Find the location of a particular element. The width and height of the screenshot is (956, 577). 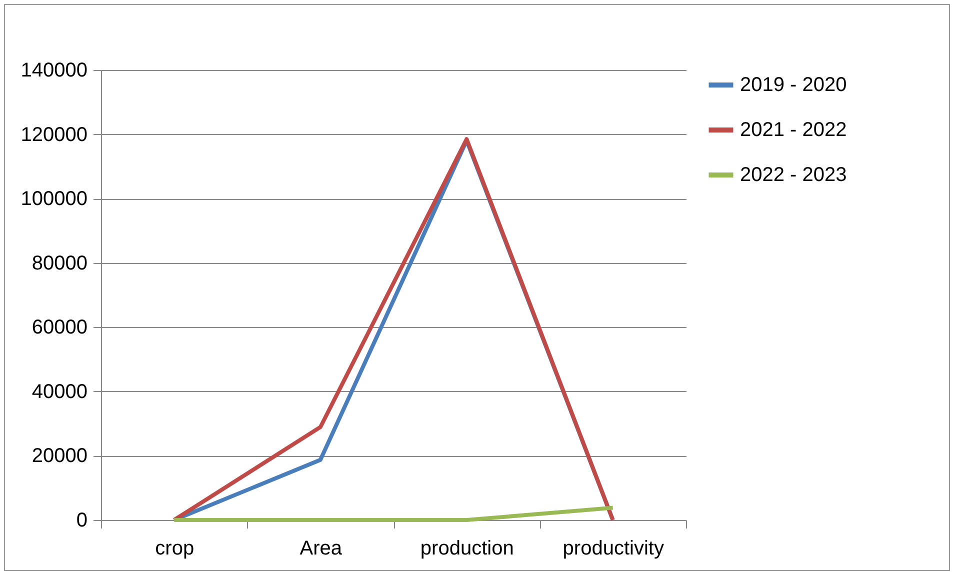

legend-label: 2019 - 2020 is located at coordinates (793, 85).